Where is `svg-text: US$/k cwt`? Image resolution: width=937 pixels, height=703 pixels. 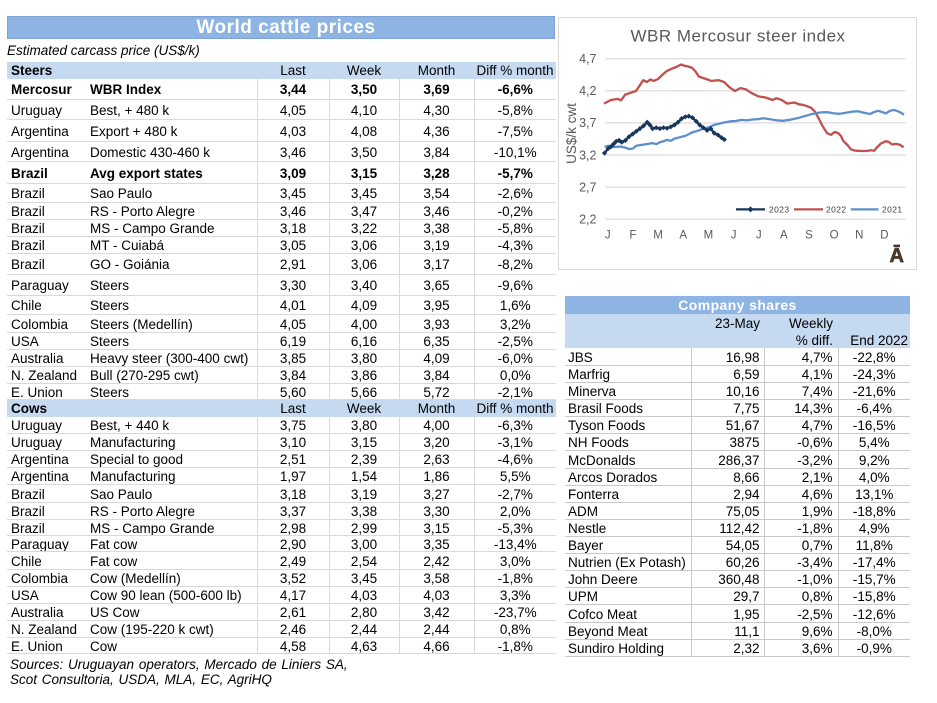
svg-text: US$/k cwt is located at coordinates (571, 133).